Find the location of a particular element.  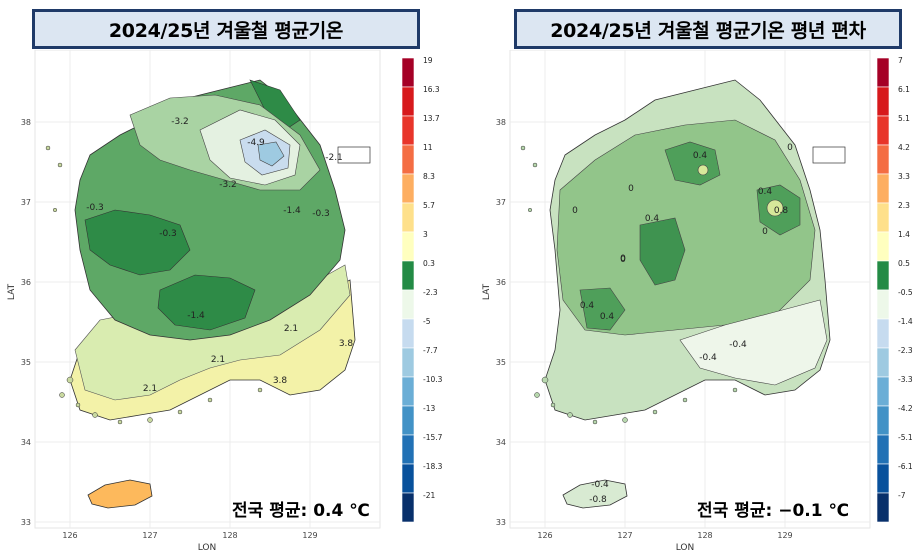

left-legend-label: -5 is located at coordinates (427, 321).